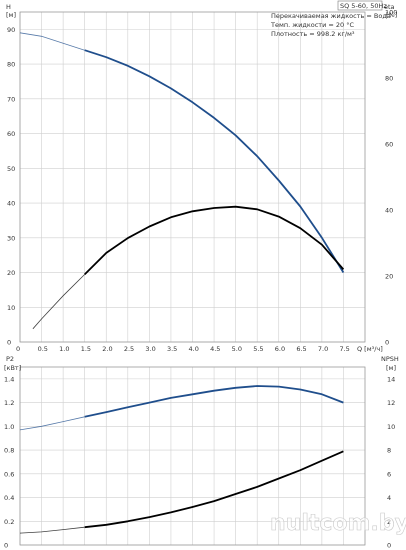 The height and width of the screenshot is (550, 406). What do you see at coordinates (389, 79) in the screenshot?
I see `eta-tick-label: 80` at bounding box center [389, 79].